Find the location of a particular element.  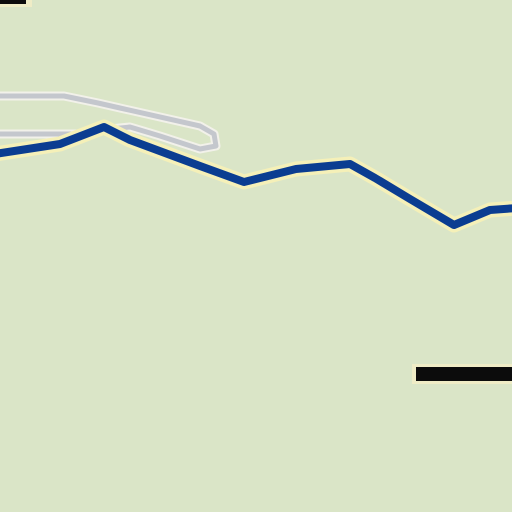

corner-marker is located at coordinates (16, 3).